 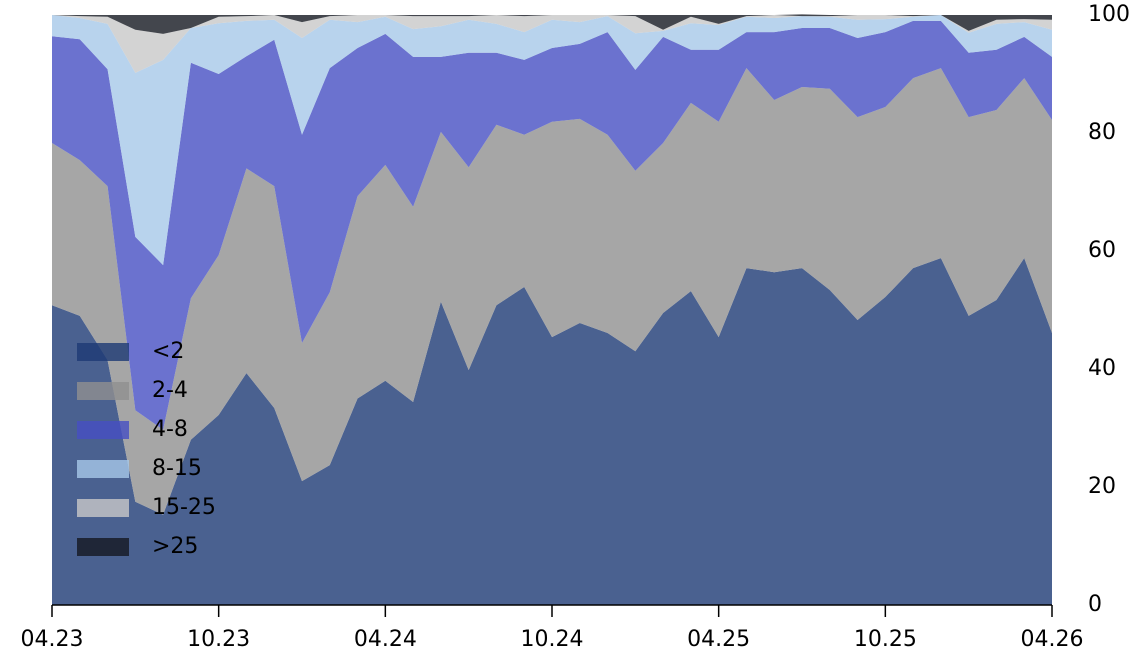 I want to click on y-tick-label: 80, so click(x=1102, y=132).